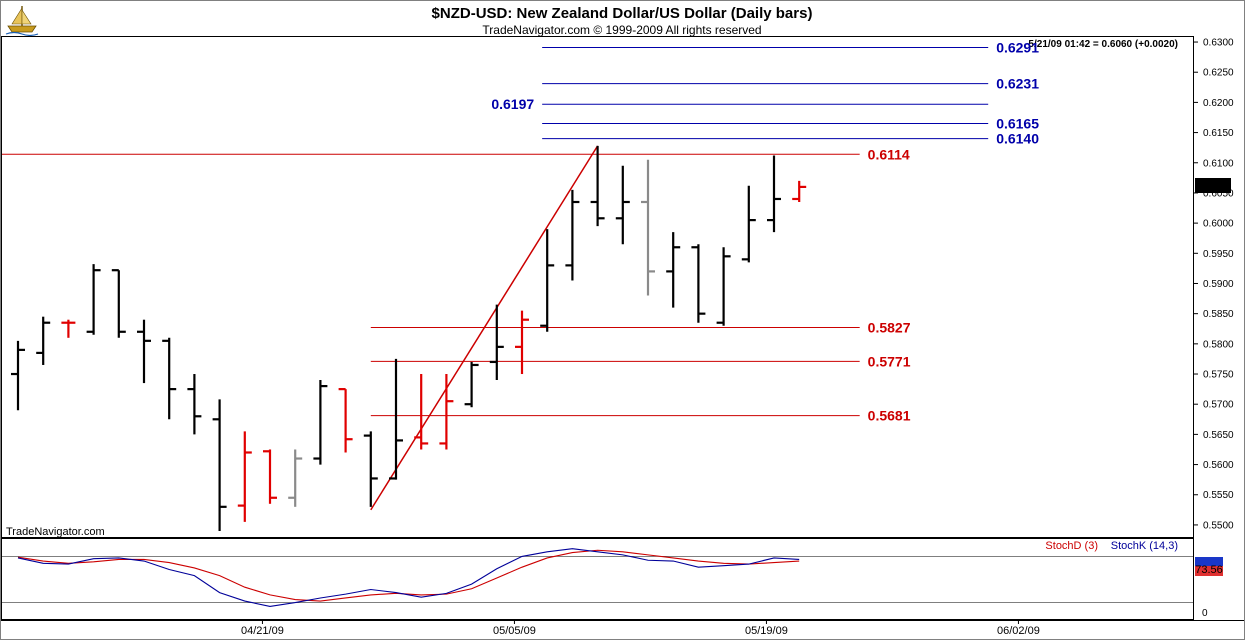  I want to click on price-tick-label: 0.6050, so click(1218, 193).